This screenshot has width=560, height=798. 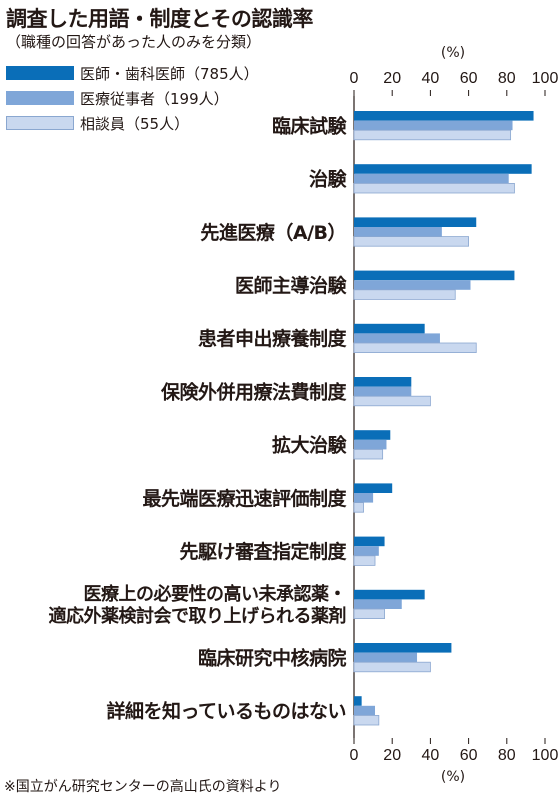 What do you see at coordinates (169, 73) in the screenshot?
I see `legend-label-doctors: 医師・歯科医師（785人）` at bounding box center [169, 73].